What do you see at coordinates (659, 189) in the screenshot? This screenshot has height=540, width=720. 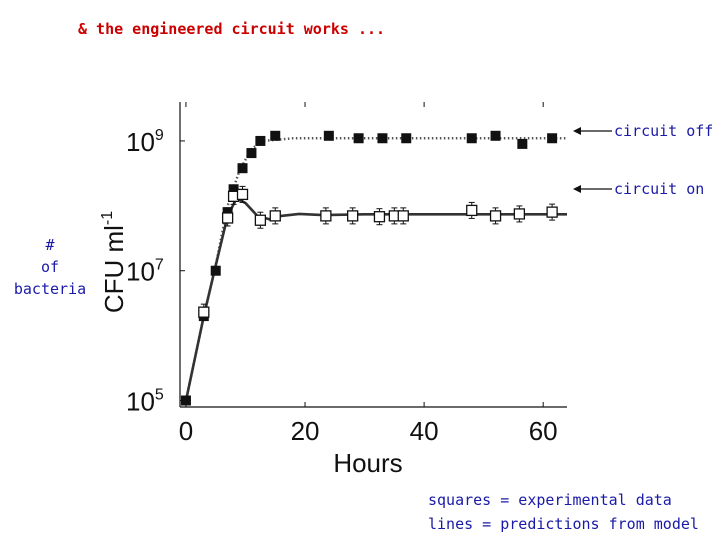 I see `annotation-label: circuit on` at bounding box center [659, 189].